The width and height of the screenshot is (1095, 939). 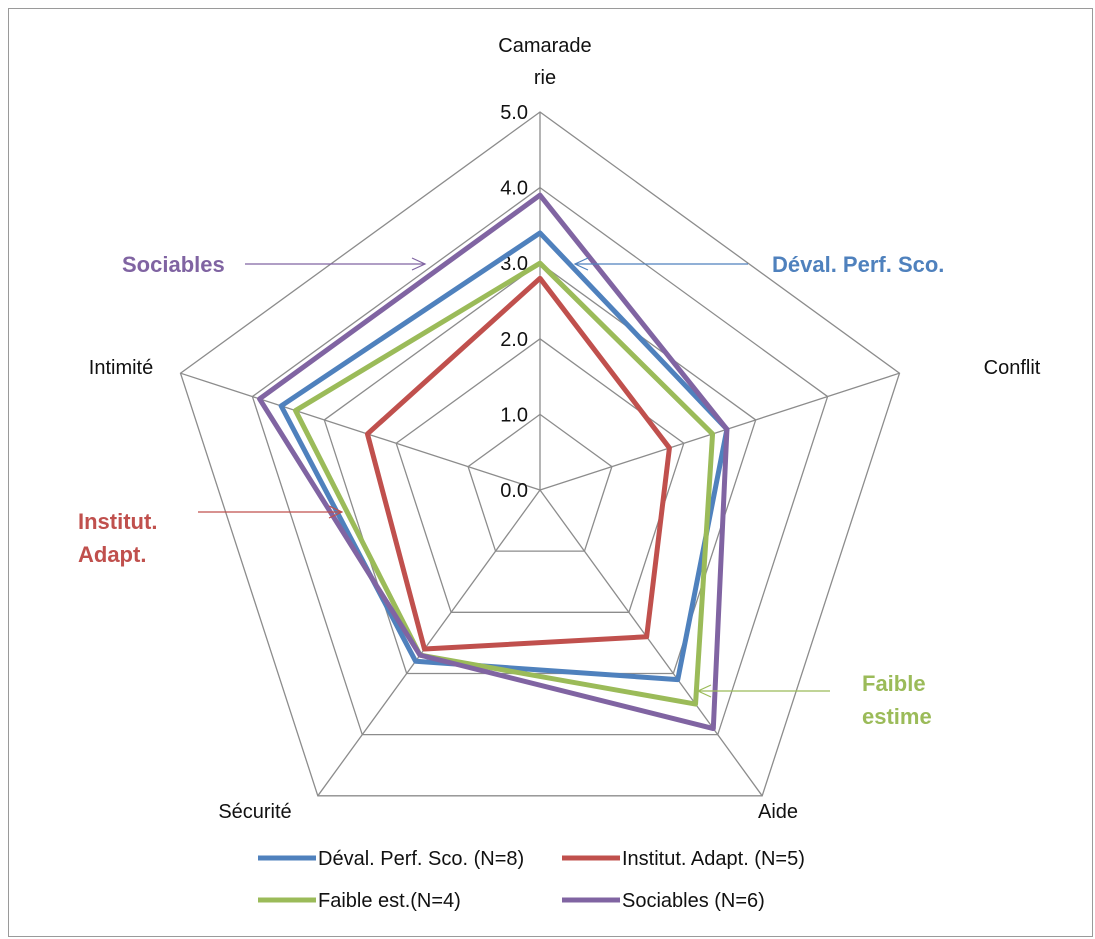 What do you see at coordinates (545, 78) in the screenshot?
I see `axis-label-0-line-1: rie` at bounding box center [545, 78].